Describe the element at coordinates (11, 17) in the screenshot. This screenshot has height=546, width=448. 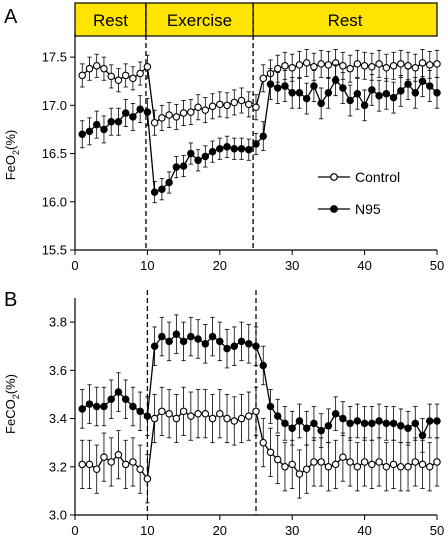
I see `panel-a-label: A` at that location.